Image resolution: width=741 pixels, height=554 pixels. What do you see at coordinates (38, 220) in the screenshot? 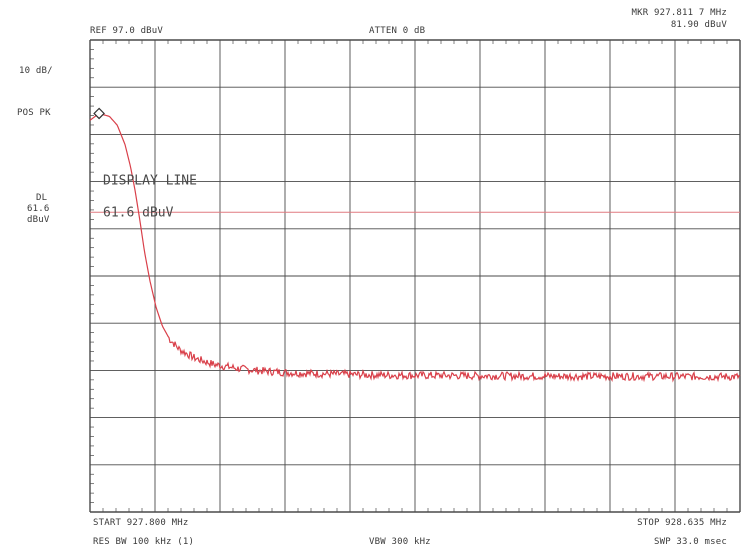
I see `display-line-dl-unit: dBuV` at bounding box center [38, 220].